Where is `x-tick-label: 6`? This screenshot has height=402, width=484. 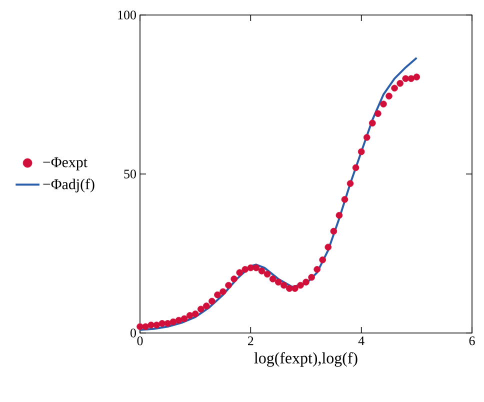 x-tick-label: 6 is located at coordinates (472, 341).